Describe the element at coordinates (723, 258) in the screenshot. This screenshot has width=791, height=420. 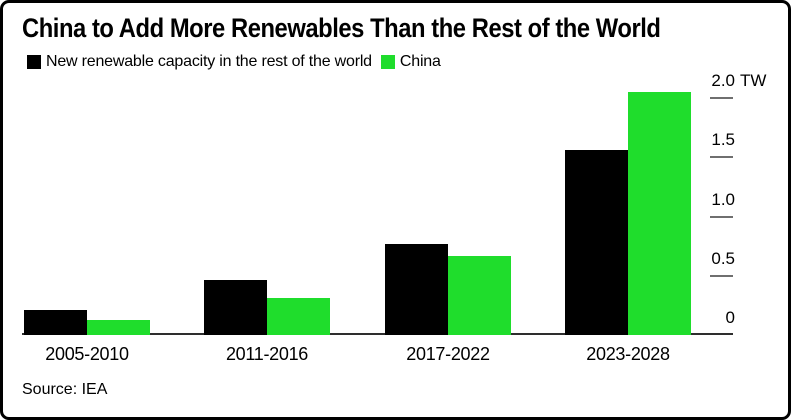
I see `y-tick-label-0.5: 0.5` at that location.